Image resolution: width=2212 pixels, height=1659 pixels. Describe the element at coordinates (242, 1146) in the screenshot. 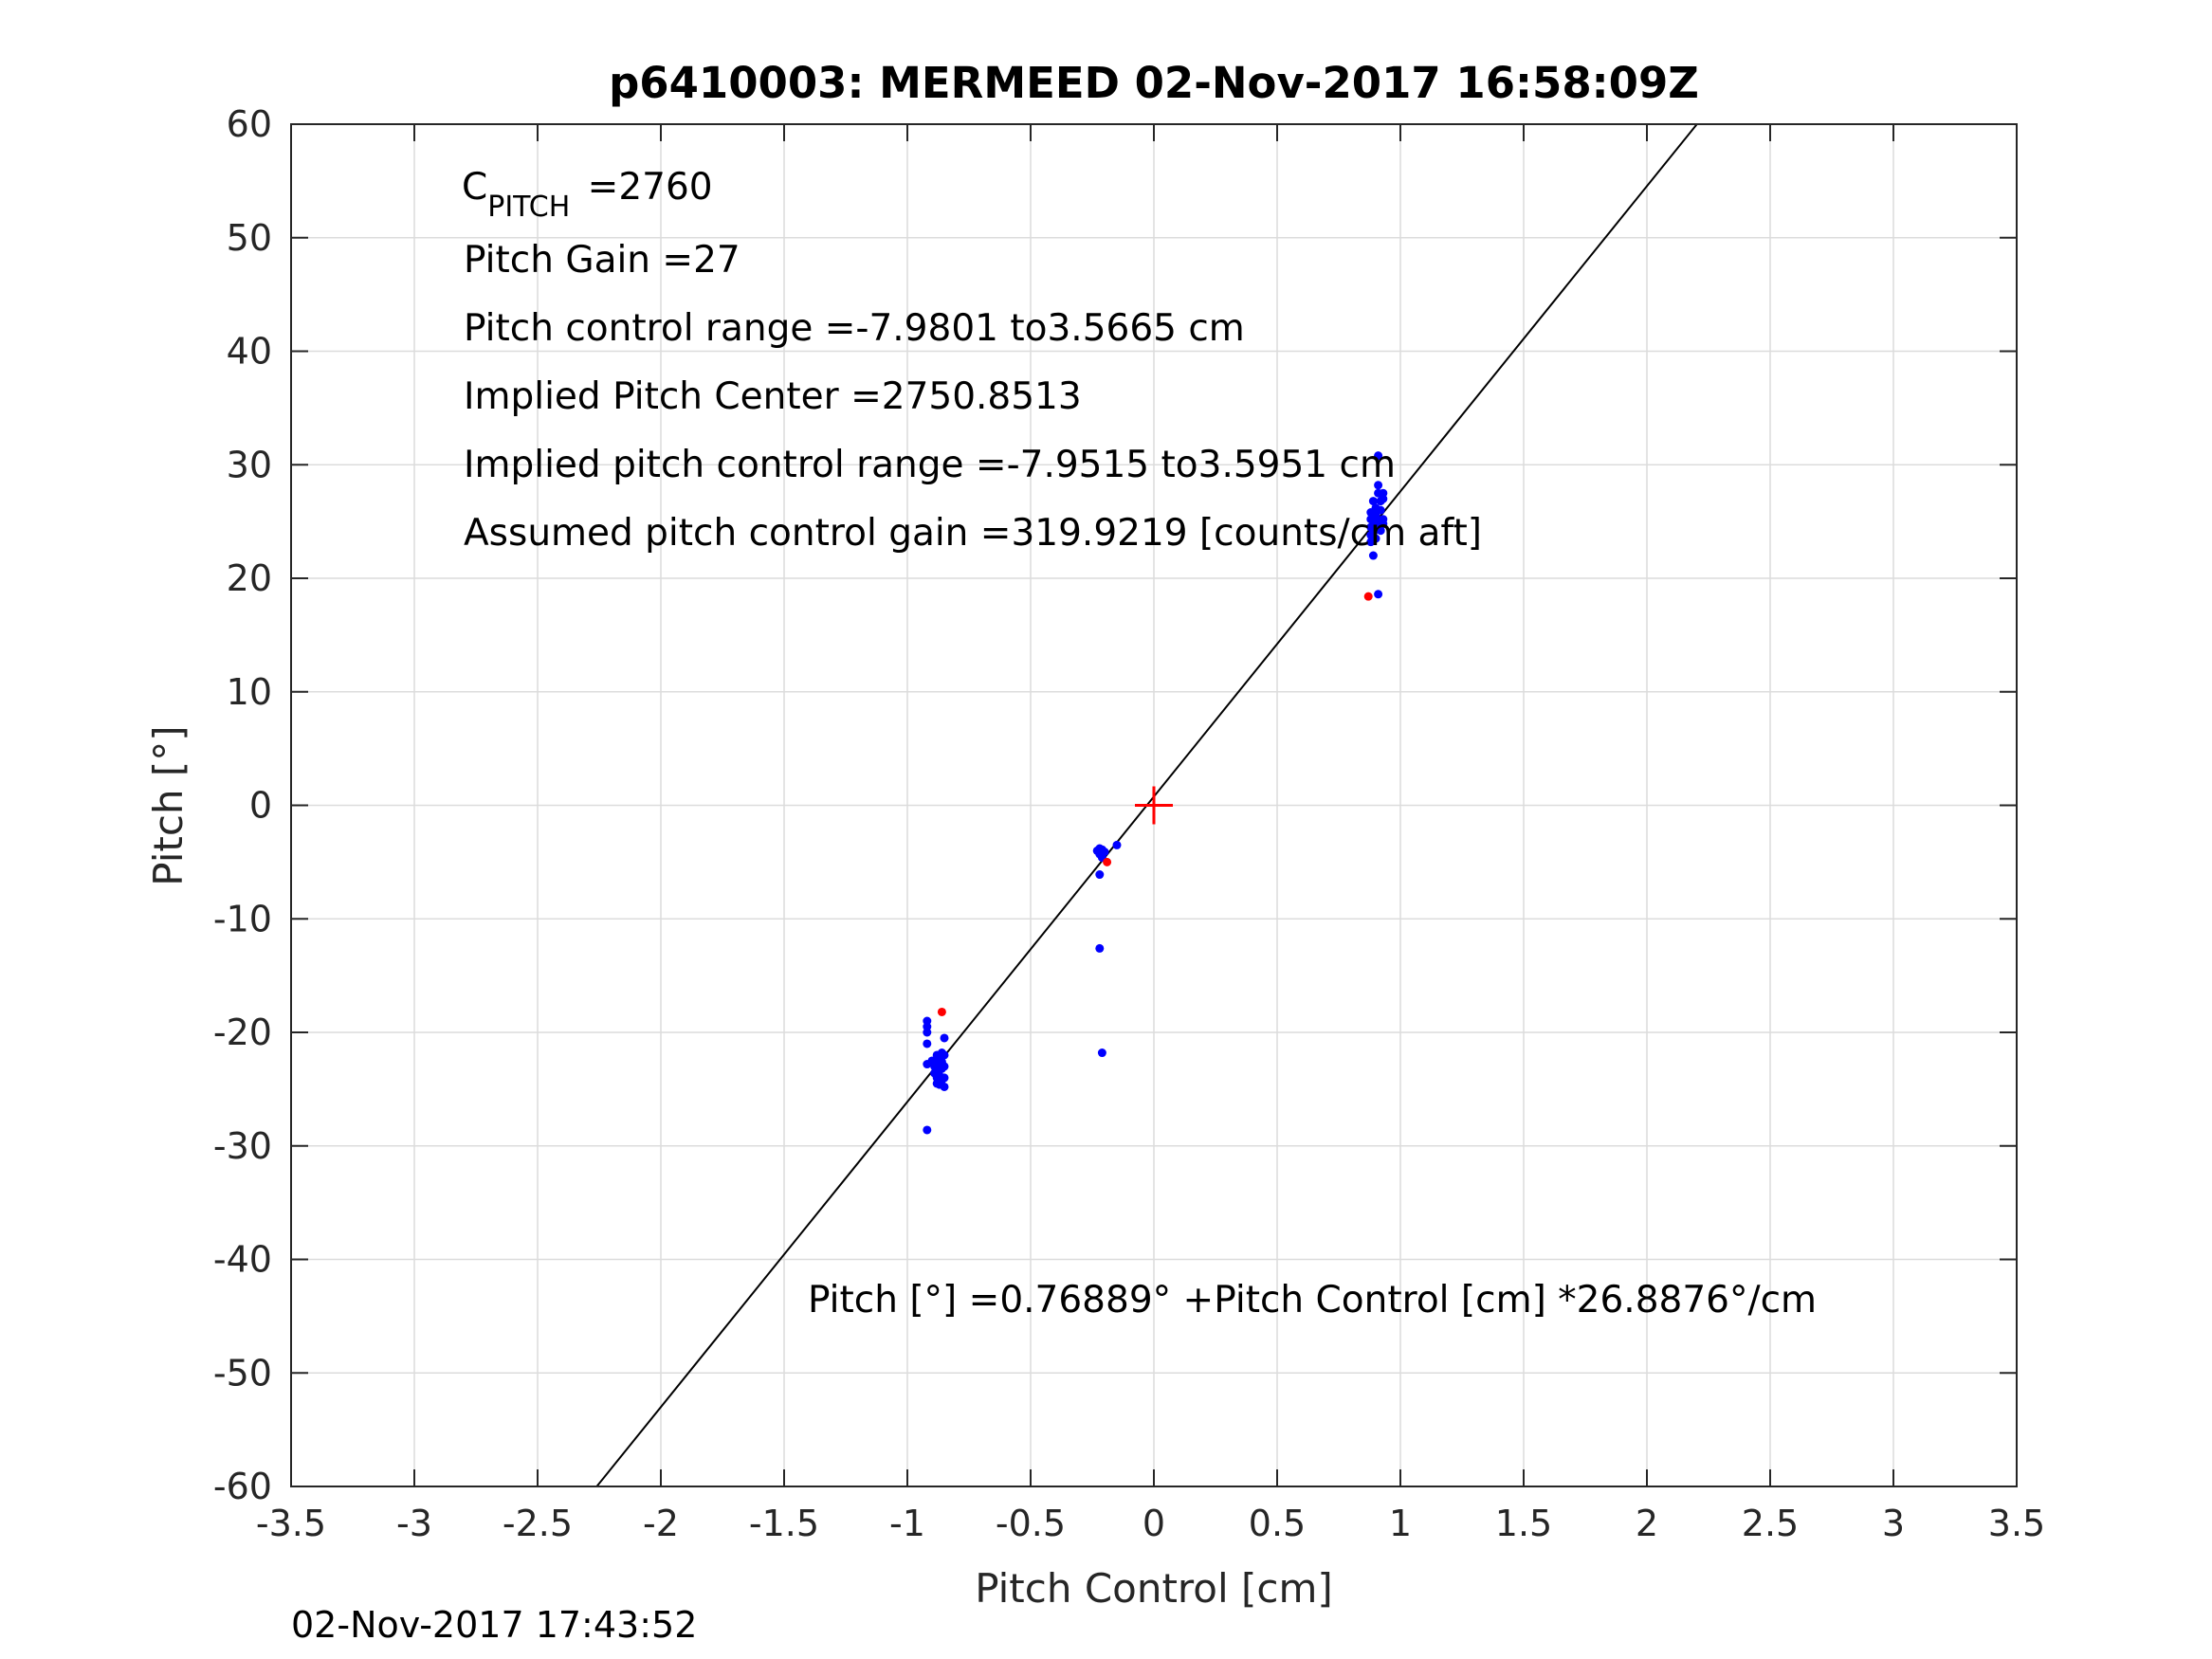

I see `y-tick-label: -30` at that location.